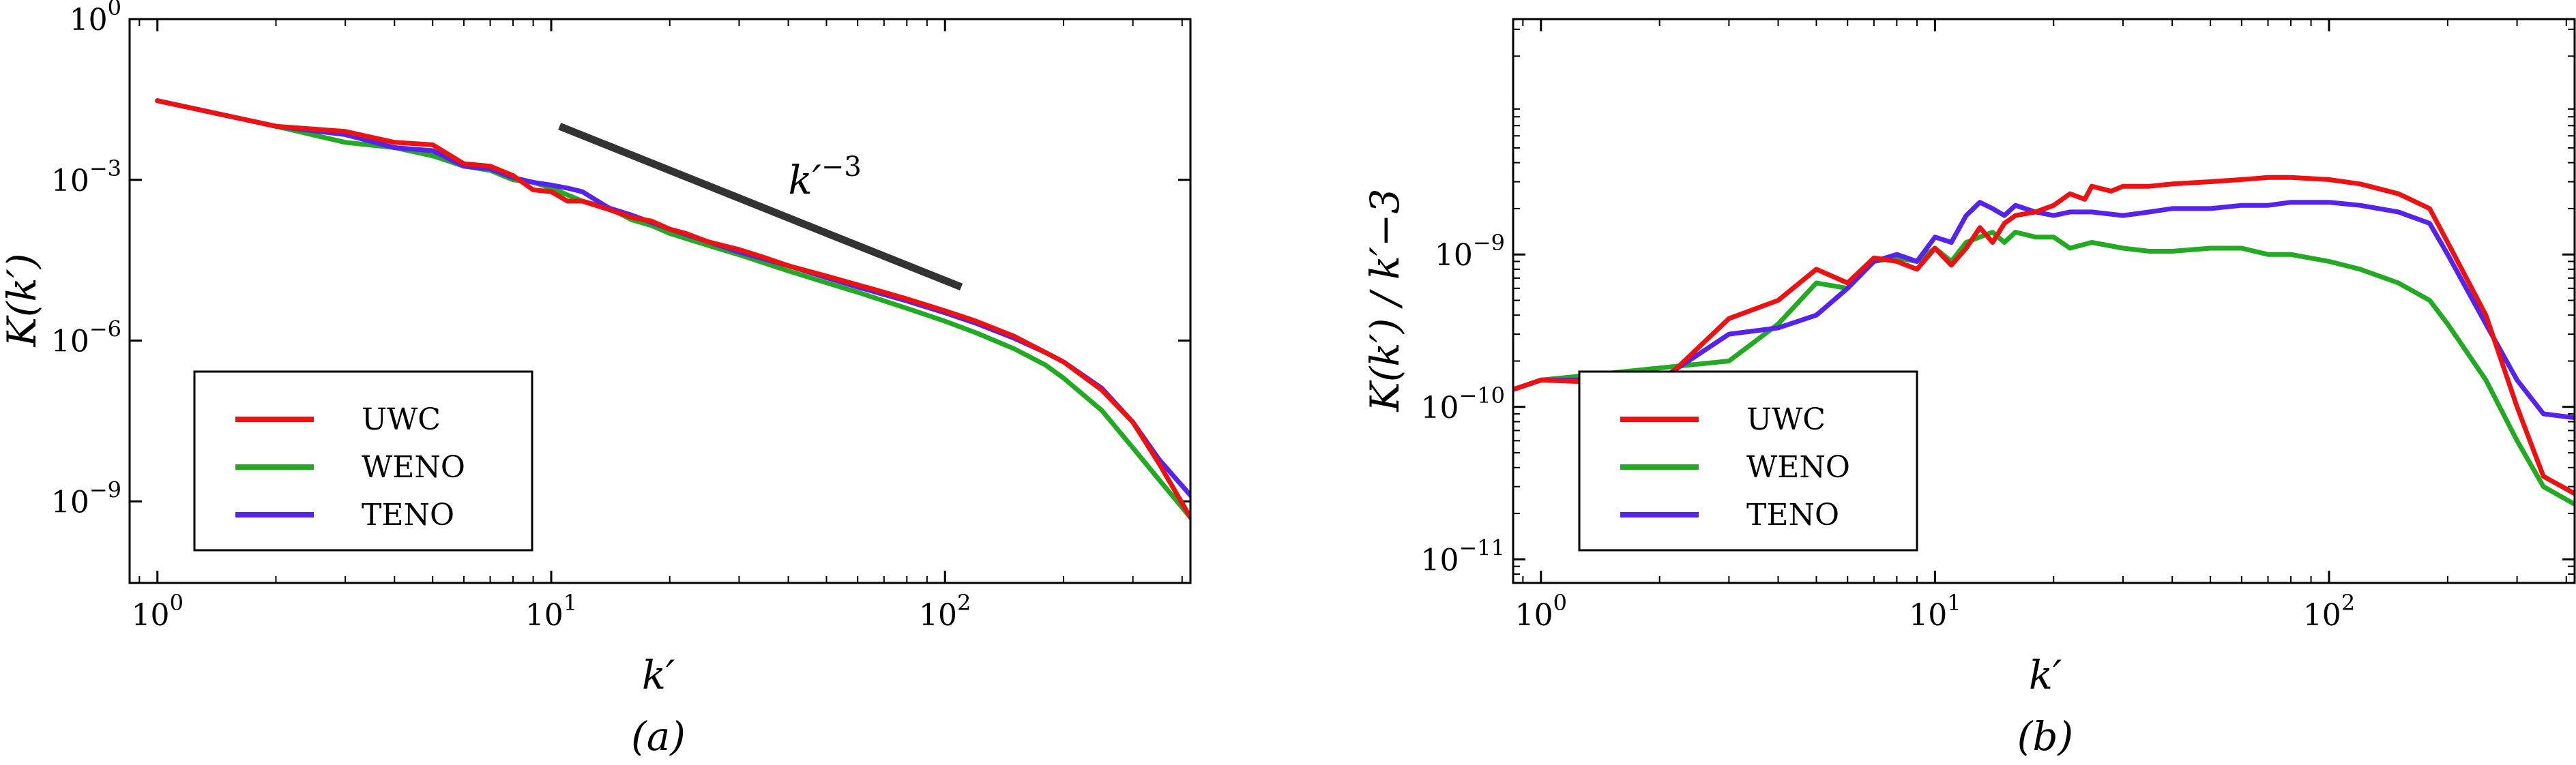 The width and height of the screenshot is (2576, 765). Describe the element at coordinates (105, 329) in the screenshot. I see `y-tick-label-exp: −6` at that location.